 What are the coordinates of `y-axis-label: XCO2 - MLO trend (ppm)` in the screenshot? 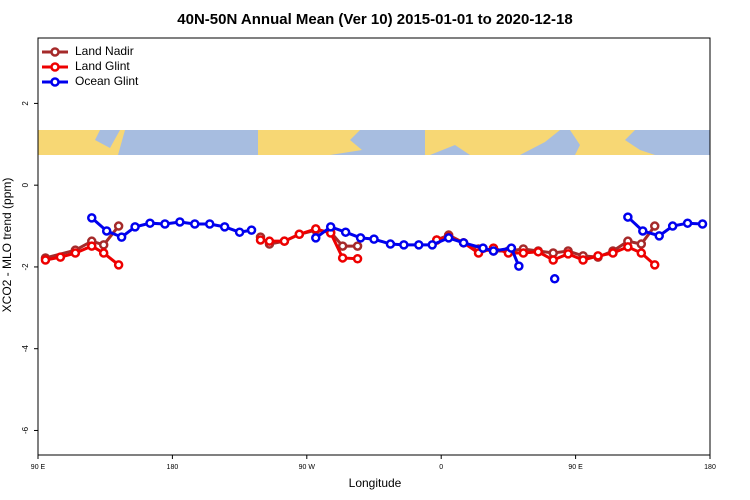 It's located at (7, 245).